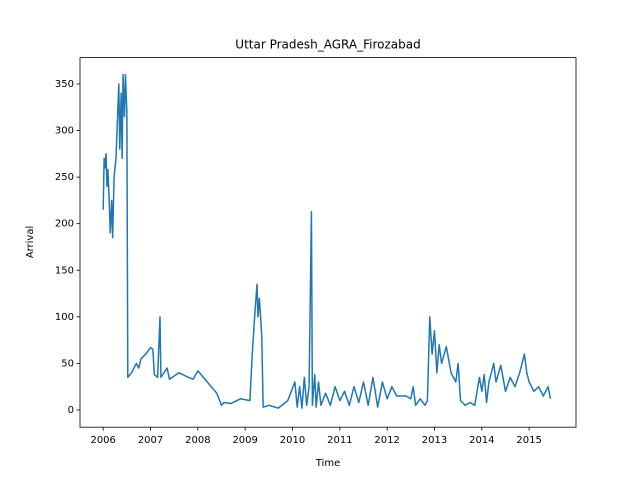 The height and width of the screenshot is (480, 640). Describe the element at coordinates (64, 317) in the screenshot. I see `y-tick-label: 100` at that location.